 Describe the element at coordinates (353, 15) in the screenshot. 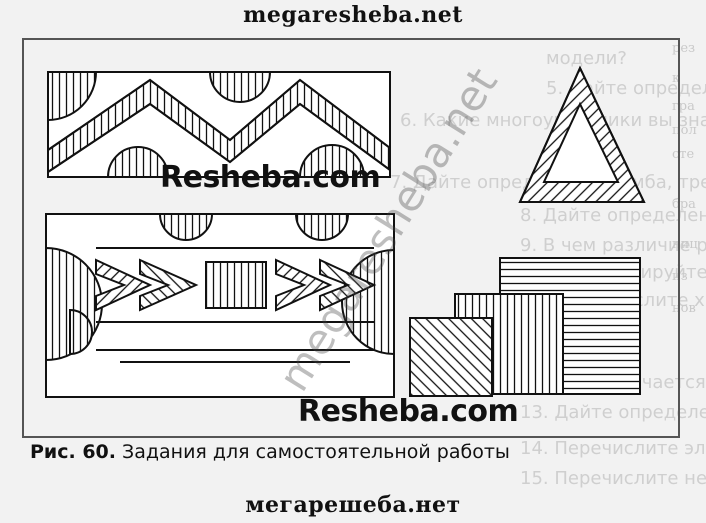

I see `watermark-top: megaresheba.net` at that location.